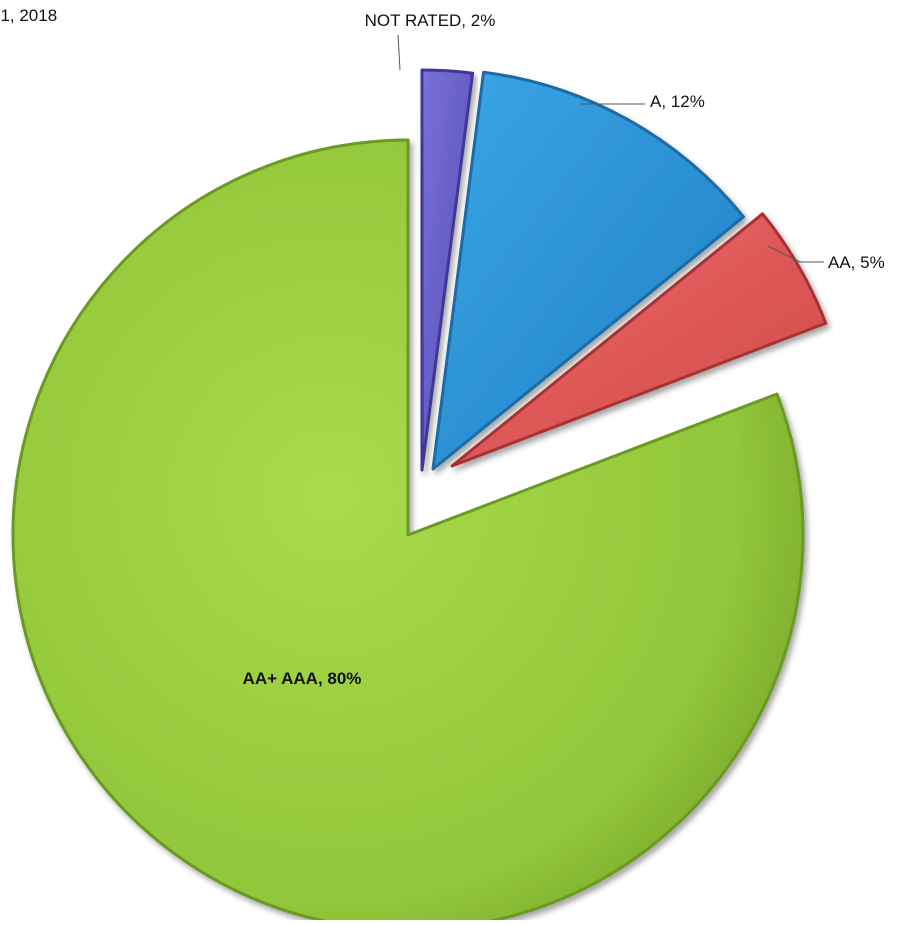  What do you see at coordinates (639, 340) in the screenshot?
I see `pie-slice-aa` at bounding box center [639, 340].